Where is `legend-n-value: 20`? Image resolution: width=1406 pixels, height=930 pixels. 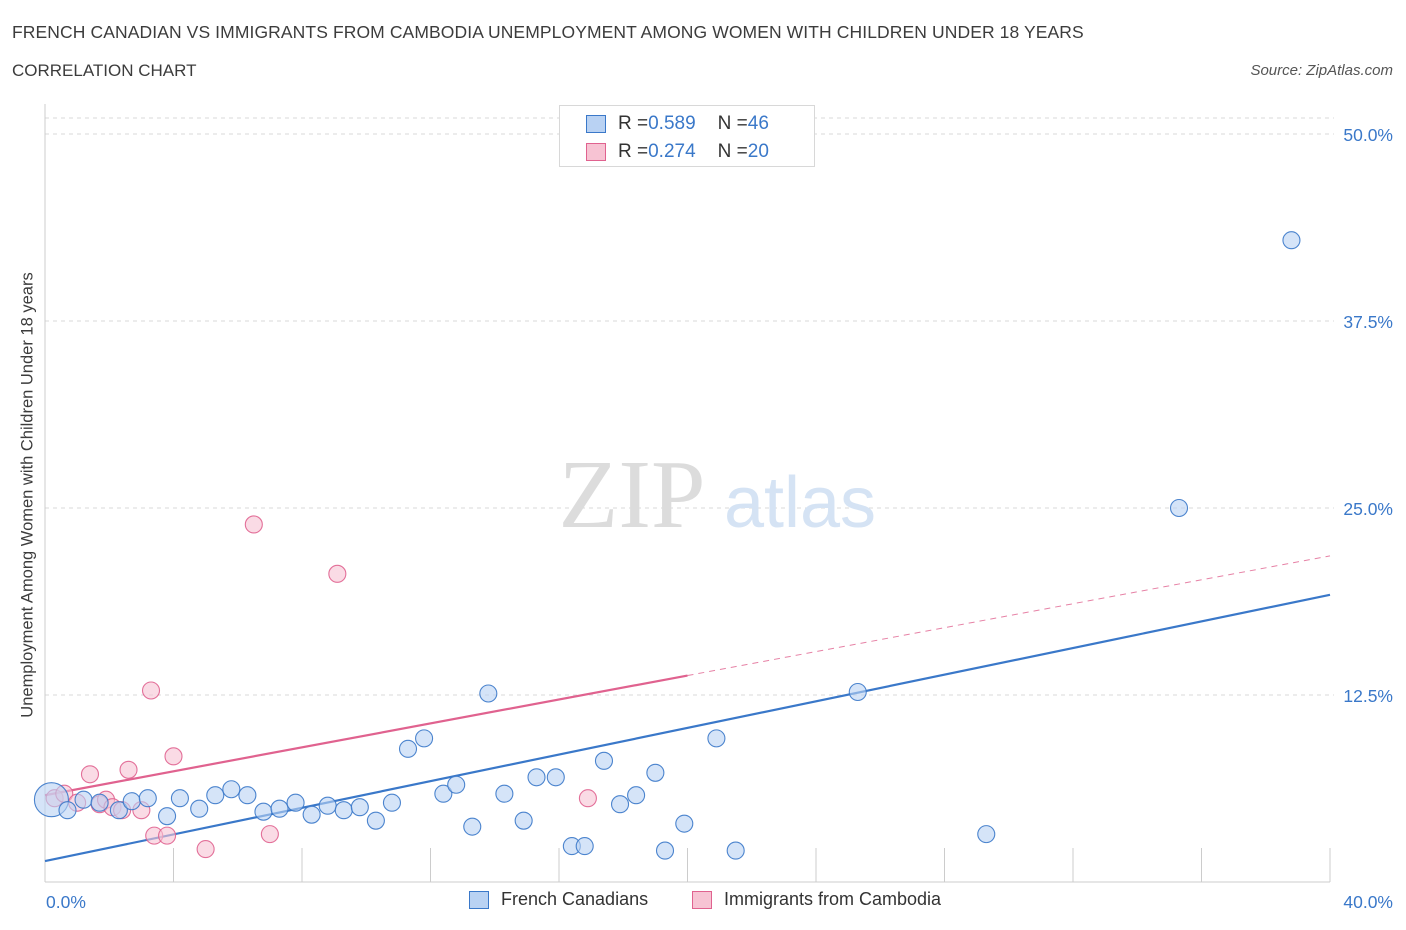
legend-n-value: 20 is located at coordinates (758, 151).